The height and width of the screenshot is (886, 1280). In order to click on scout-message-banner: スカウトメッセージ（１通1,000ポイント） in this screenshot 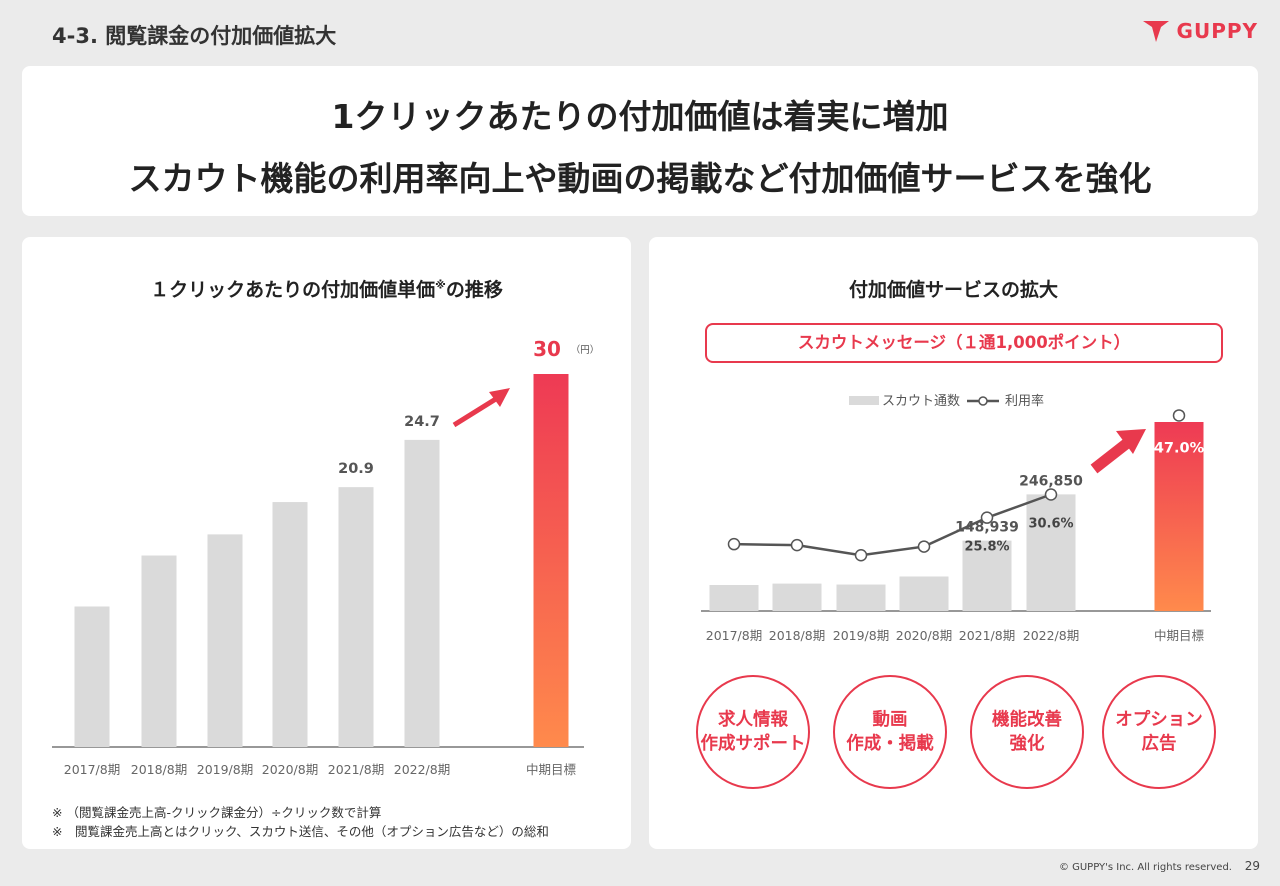, I will do `click(964, 343)`.